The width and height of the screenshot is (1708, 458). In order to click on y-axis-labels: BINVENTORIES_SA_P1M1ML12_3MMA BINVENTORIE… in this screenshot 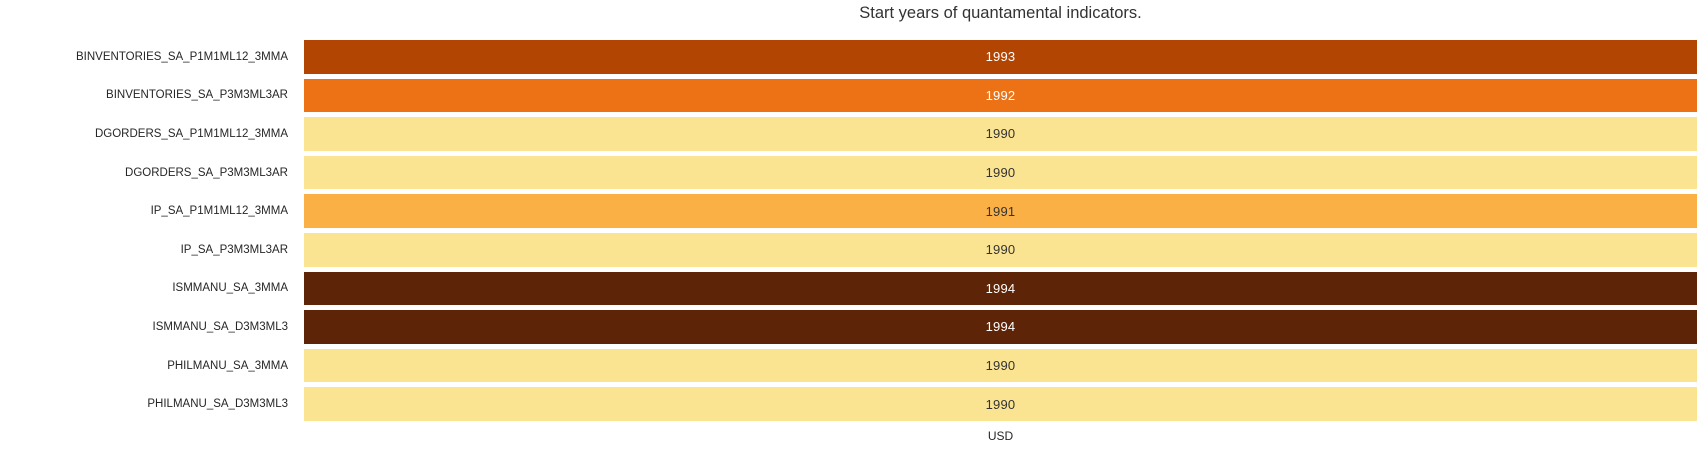, I will do `click(144, 230)`.